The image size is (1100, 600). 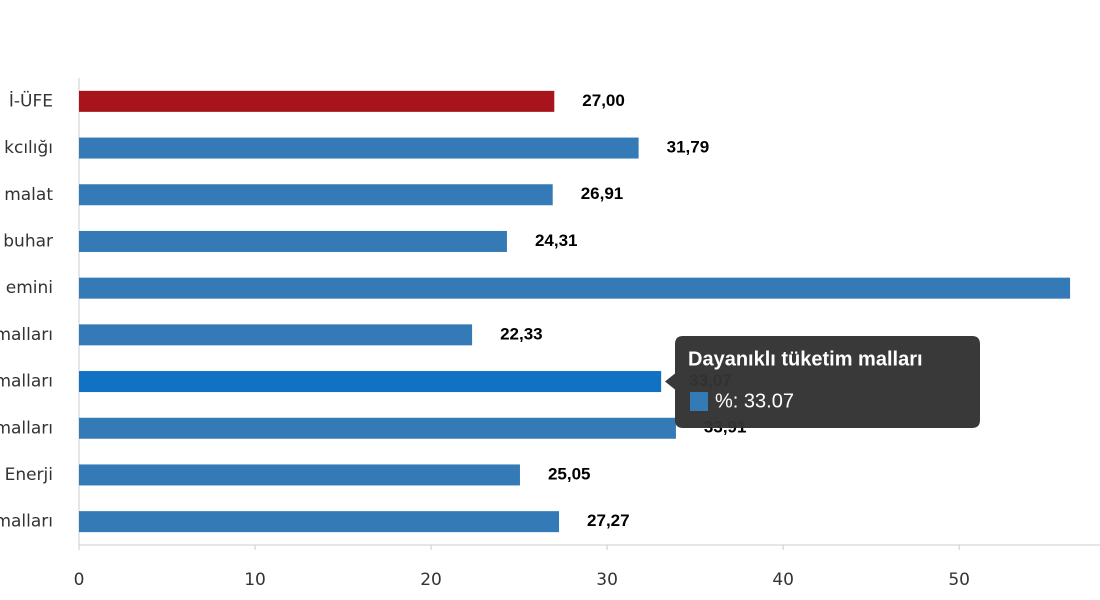 I want to click on value-label: 31,79, so click(x=688, y=147).